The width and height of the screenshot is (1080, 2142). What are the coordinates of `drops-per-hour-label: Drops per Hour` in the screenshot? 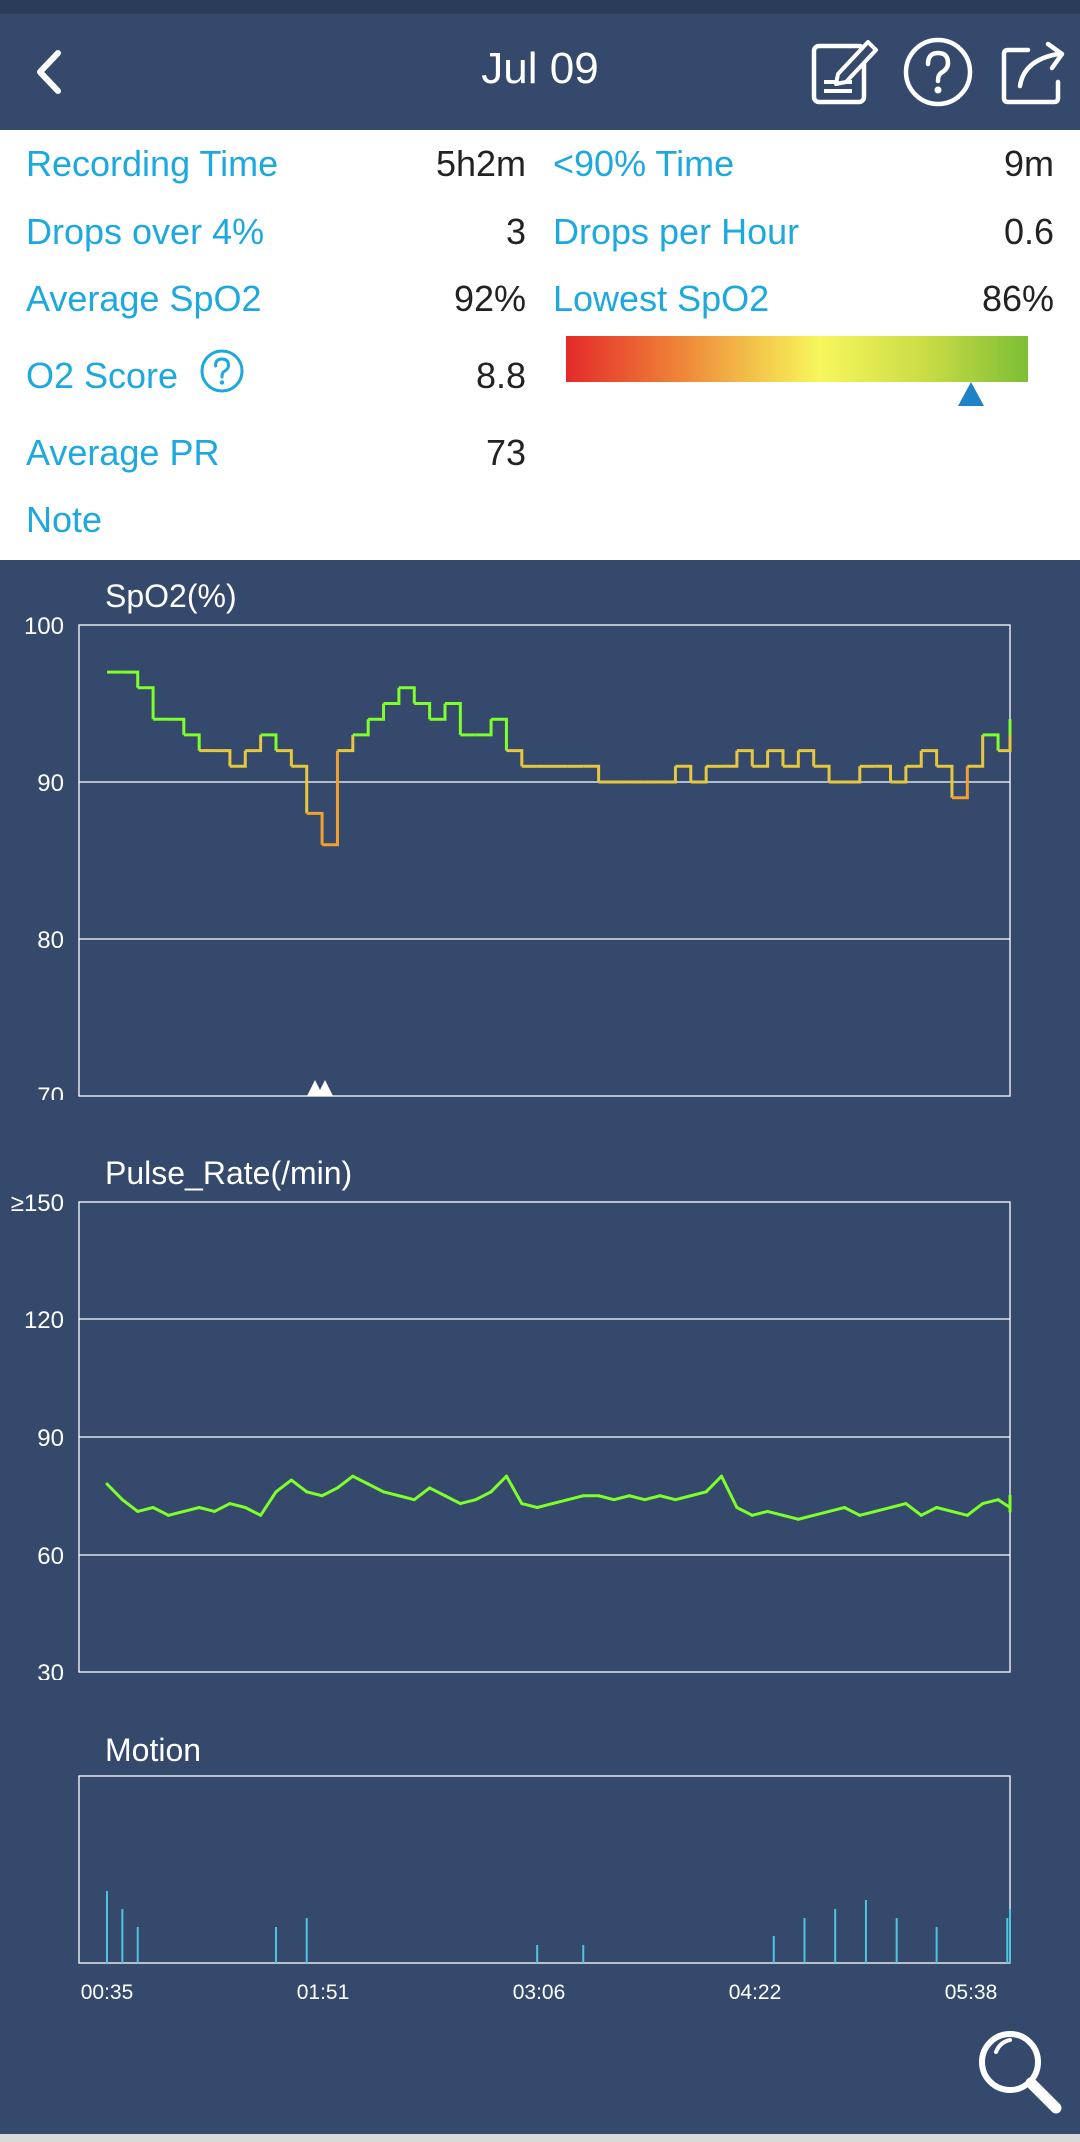 It's located at (676, 231).